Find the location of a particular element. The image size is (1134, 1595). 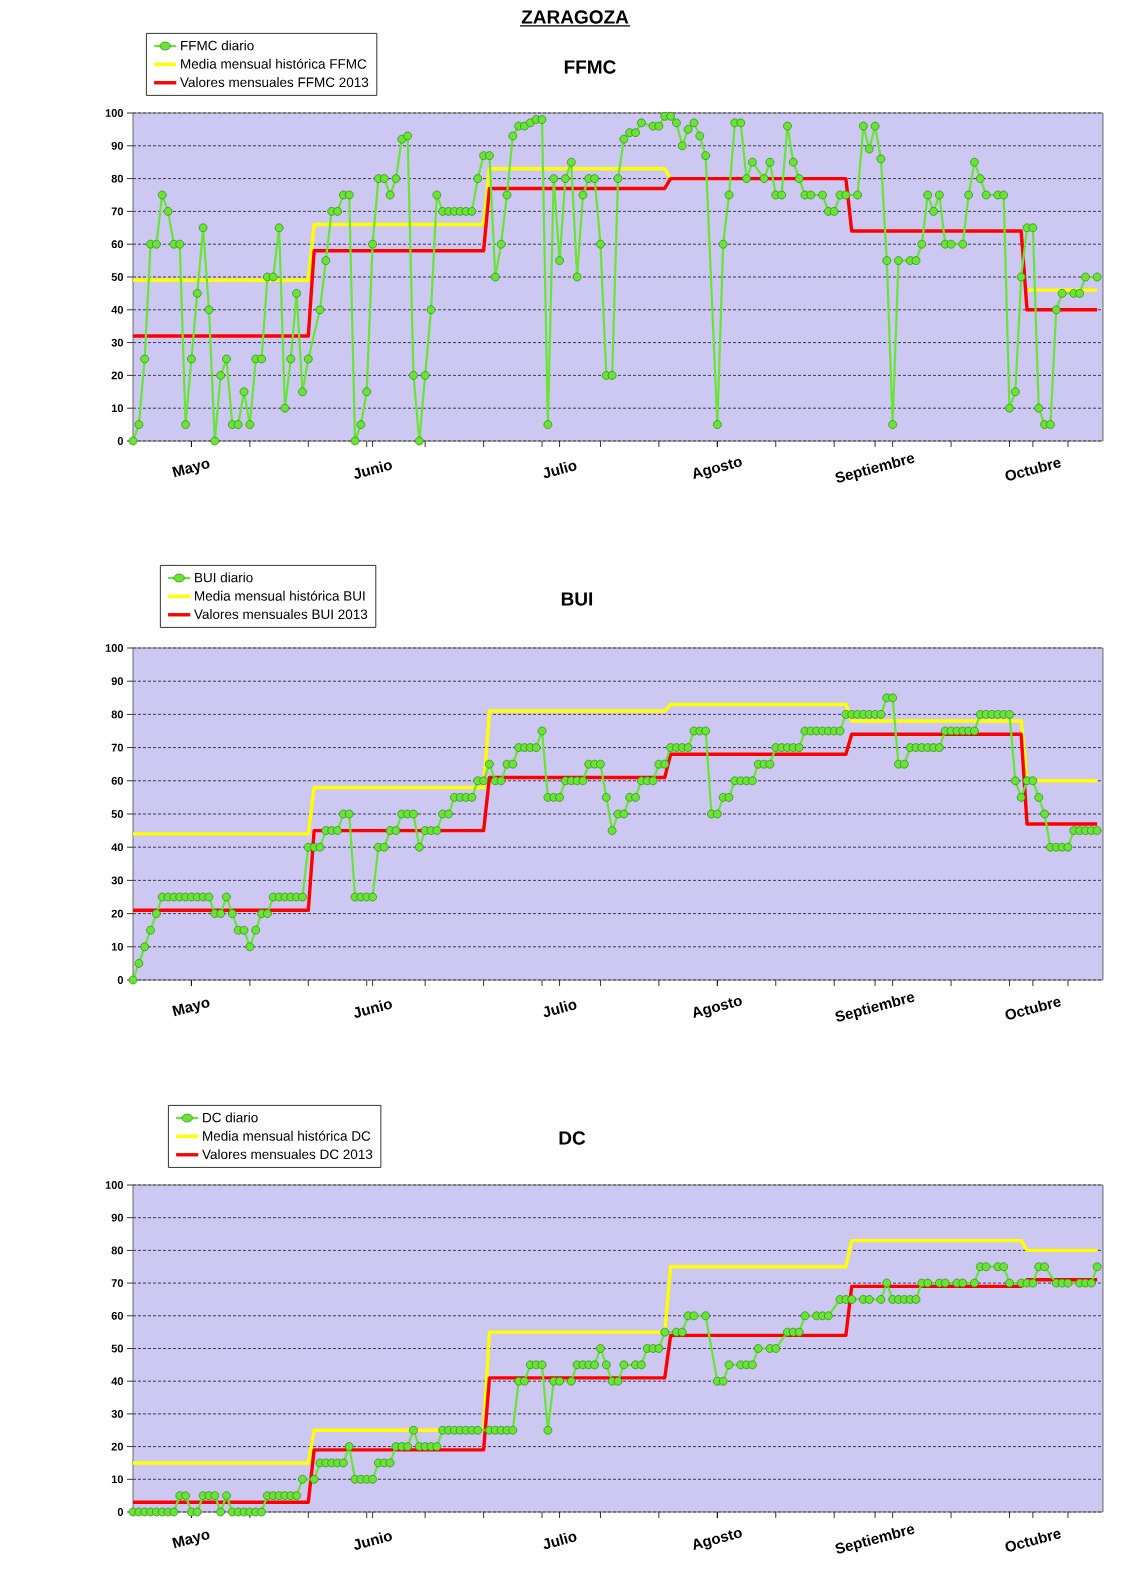

legend-label: Media mensual histórica DC is located at coordinates (287, 1135).